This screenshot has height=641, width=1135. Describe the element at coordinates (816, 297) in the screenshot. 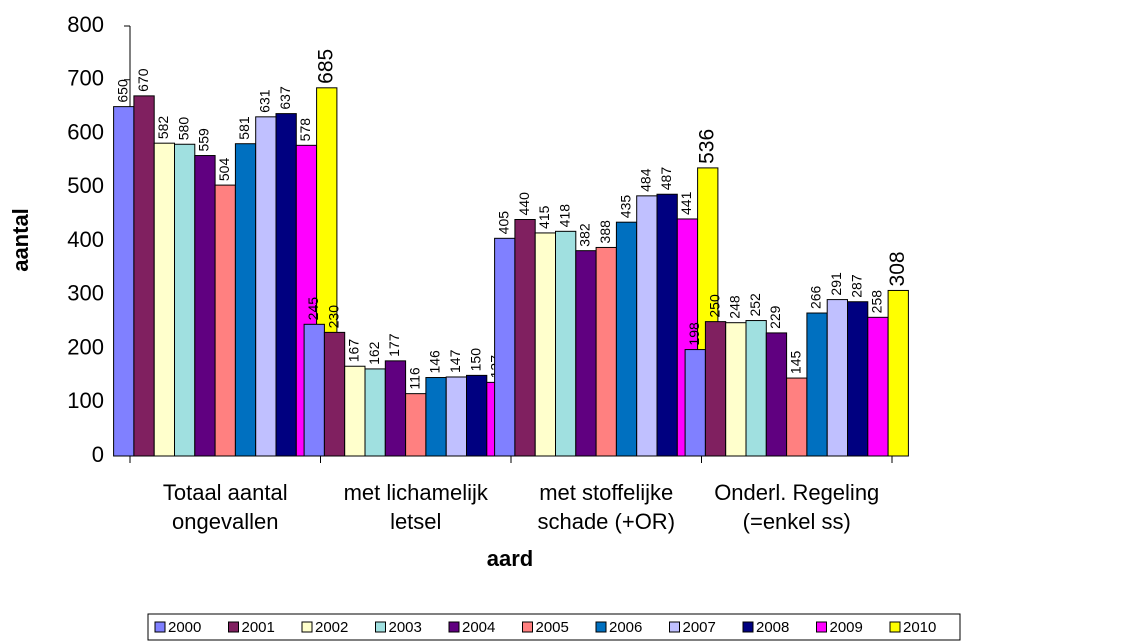

I see `value-label: 266` at that location.